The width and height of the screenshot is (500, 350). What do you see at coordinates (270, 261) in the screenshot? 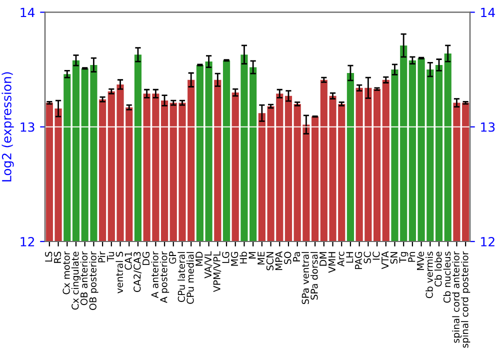
I see `x-tick-label: SCN` at bounding box center [270, 261].